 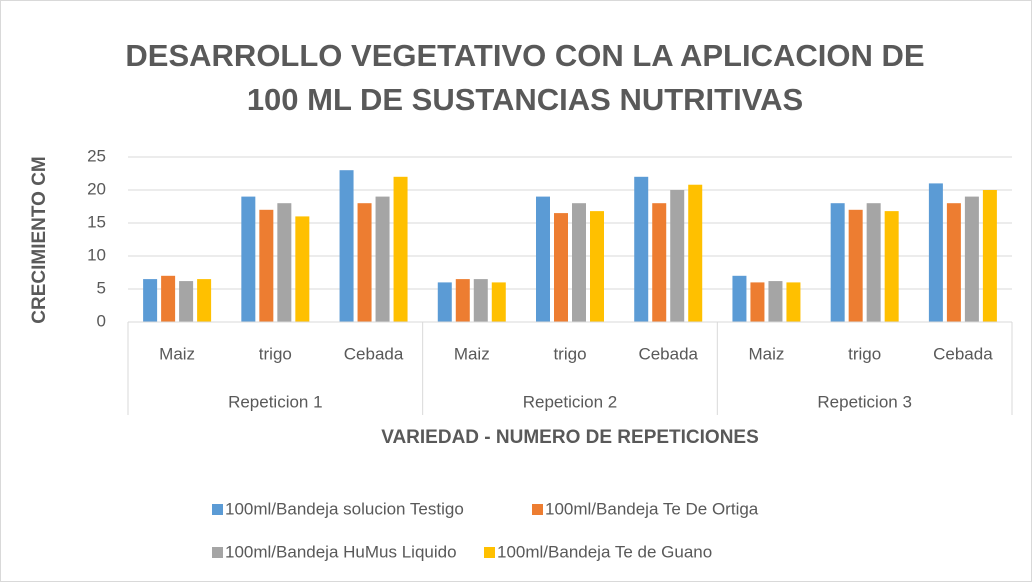 What do you see at coordinates (39, 239) in the screenshot?
I see `y-axis-title: CRECIMIENTO CM` at bounding box center [39, 239].